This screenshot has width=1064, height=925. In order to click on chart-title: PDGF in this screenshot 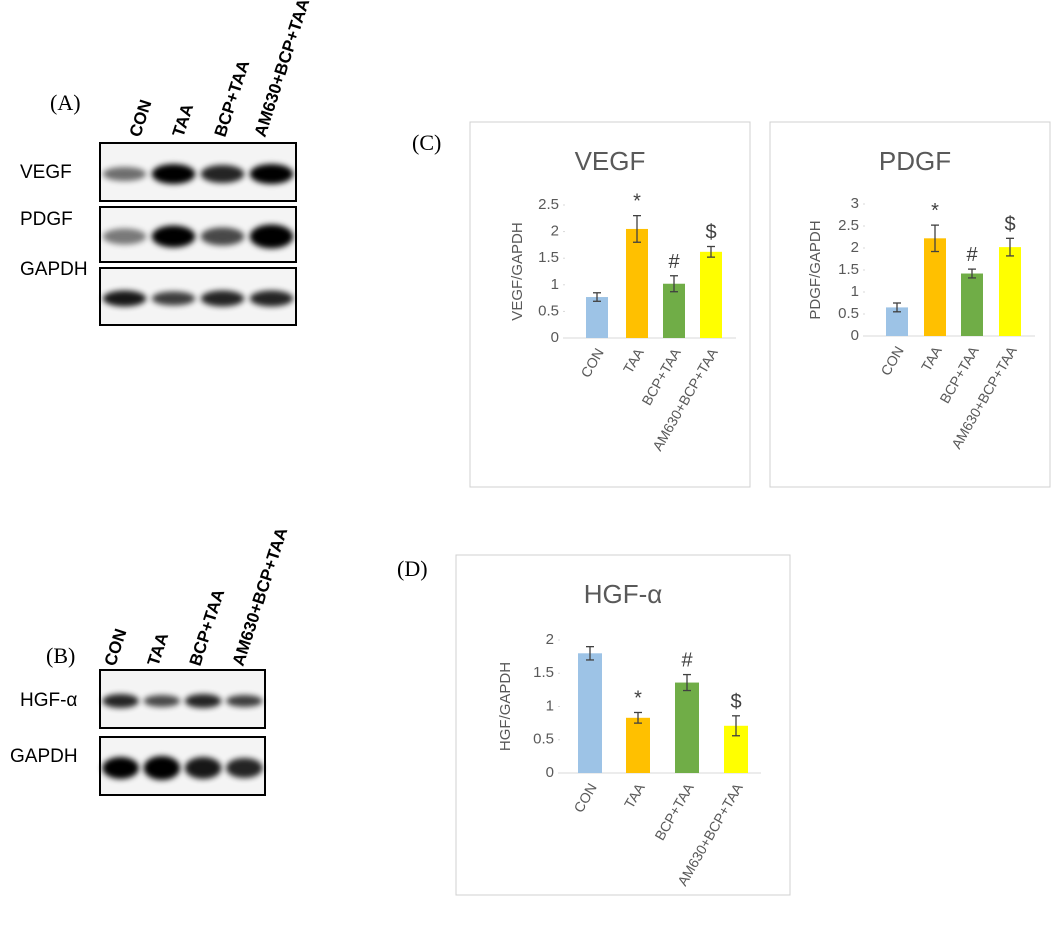, I will do `click(915, 161)`.